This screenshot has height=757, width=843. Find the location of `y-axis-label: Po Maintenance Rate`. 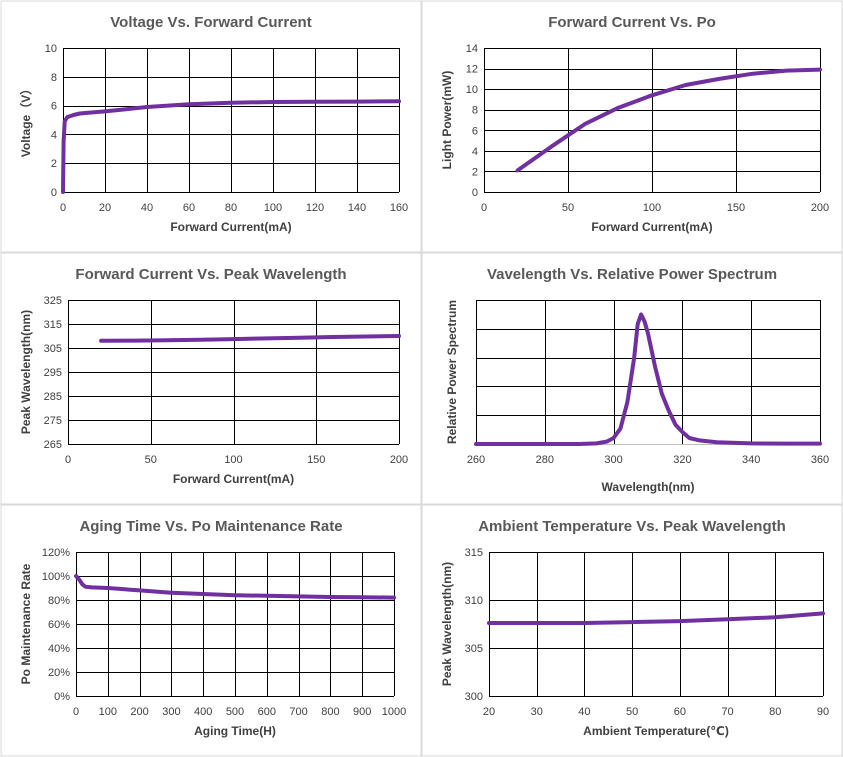

y-axis-label: Po Maintenance Rate is located at coordinates (26, 623).